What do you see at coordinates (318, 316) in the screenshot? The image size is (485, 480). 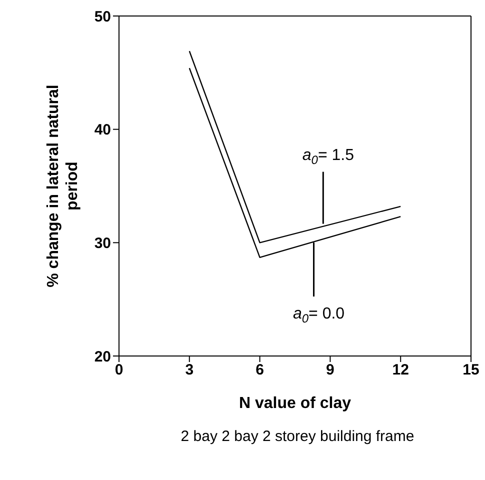 I see `annotation: a$_{0}$= 0.0` at bounding box center [318, 316].